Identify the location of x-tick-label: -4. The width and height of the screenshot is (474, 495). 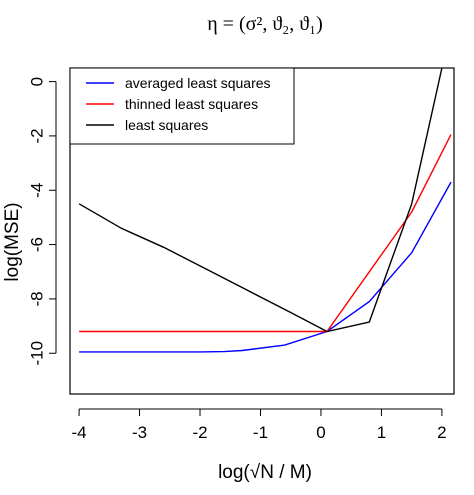
(79, 432).